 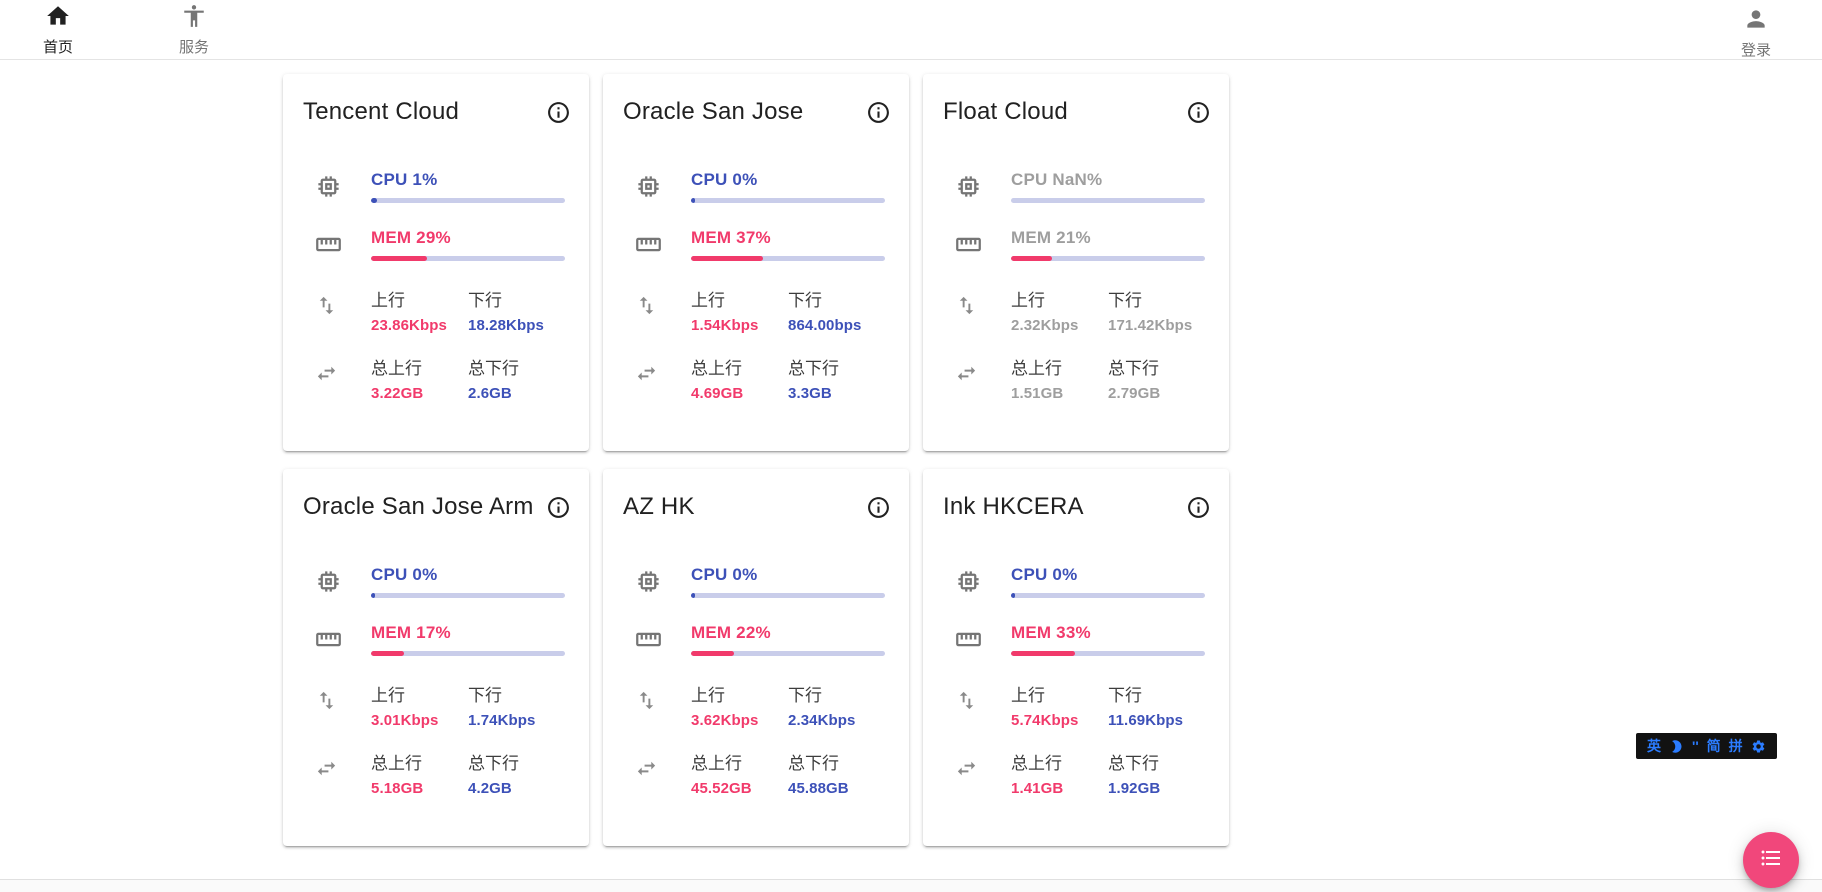 What do you see at coordinates (725, 720) in the screenshot?
I see `upload-speed-value: 3.62Kbps` at bounding box center [725, 720].